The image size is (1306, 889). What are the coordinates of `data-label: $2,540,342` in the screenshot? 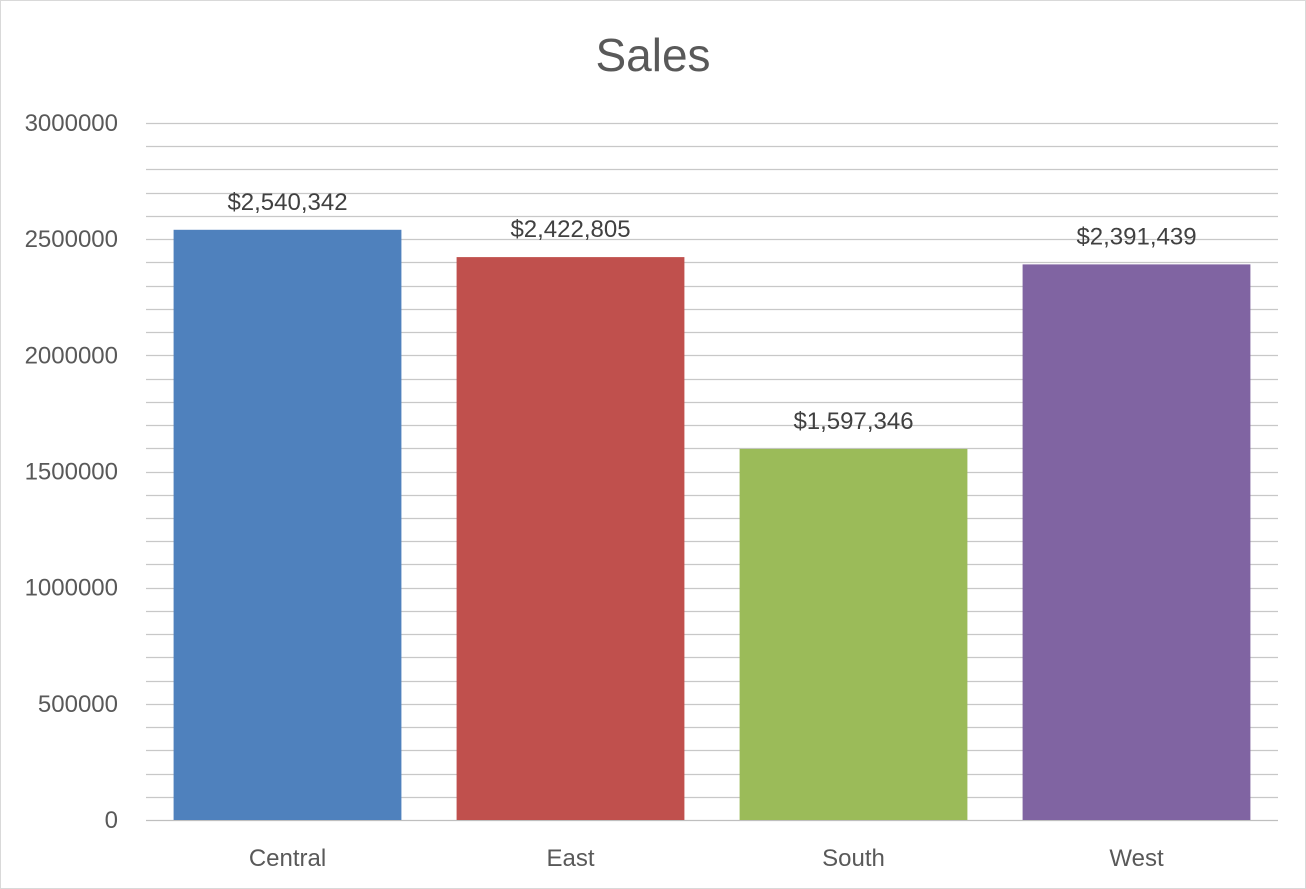 It's located at (287, 202).